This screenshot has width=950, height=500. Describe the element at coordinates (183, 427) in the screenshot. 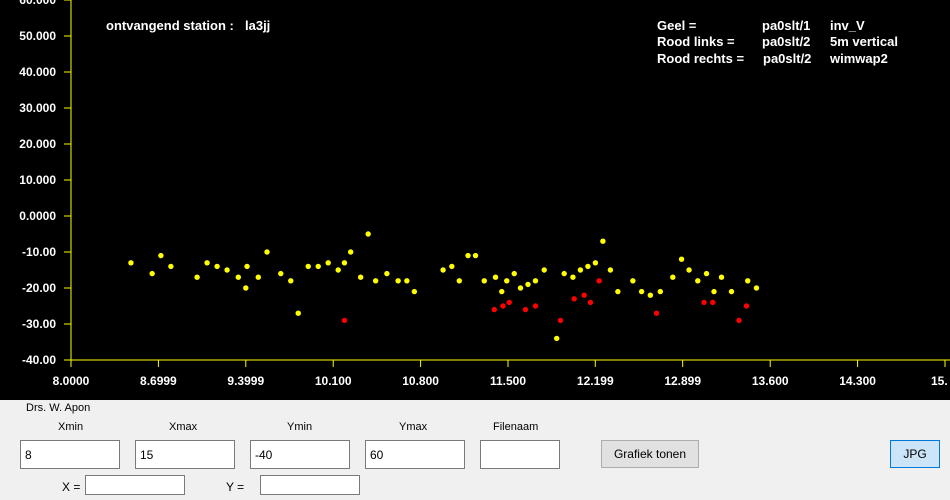

I see `xmax-label: Xmax` at that location.